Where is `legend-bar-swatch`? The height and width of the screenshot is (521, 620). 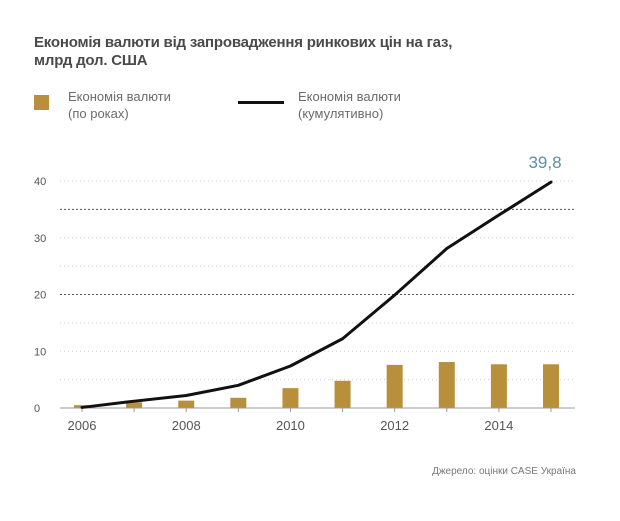
legend-bar-swatch is located at coordinates (41, 102).